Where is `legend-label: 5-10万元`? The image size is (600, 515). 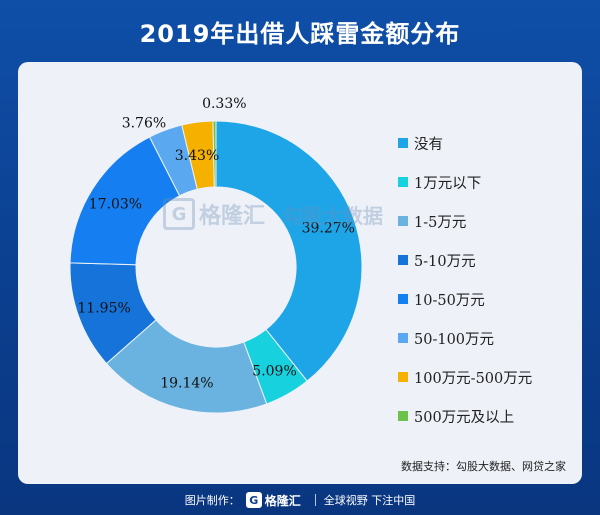
legend-label: 5-10万元 is located at coordinates (445, 261).